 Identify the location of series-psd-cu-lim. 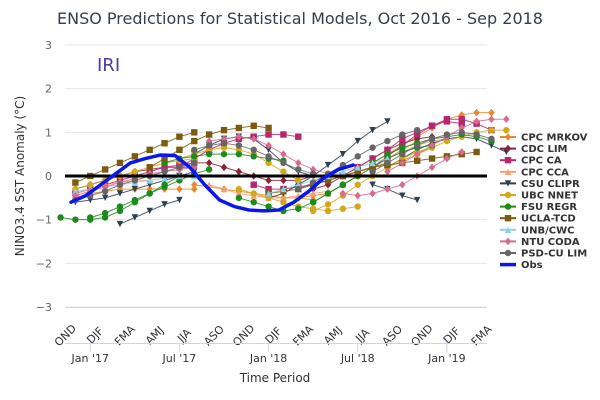
(283, 165).